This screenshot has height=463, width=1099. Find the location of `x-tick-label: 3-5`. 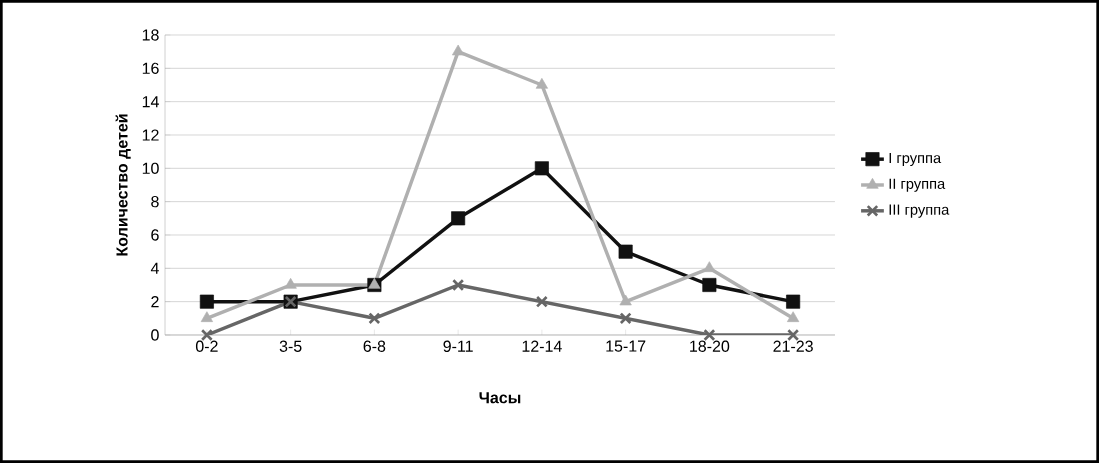

x-tick-label: 3-5 is located at coordinates (290, 346).